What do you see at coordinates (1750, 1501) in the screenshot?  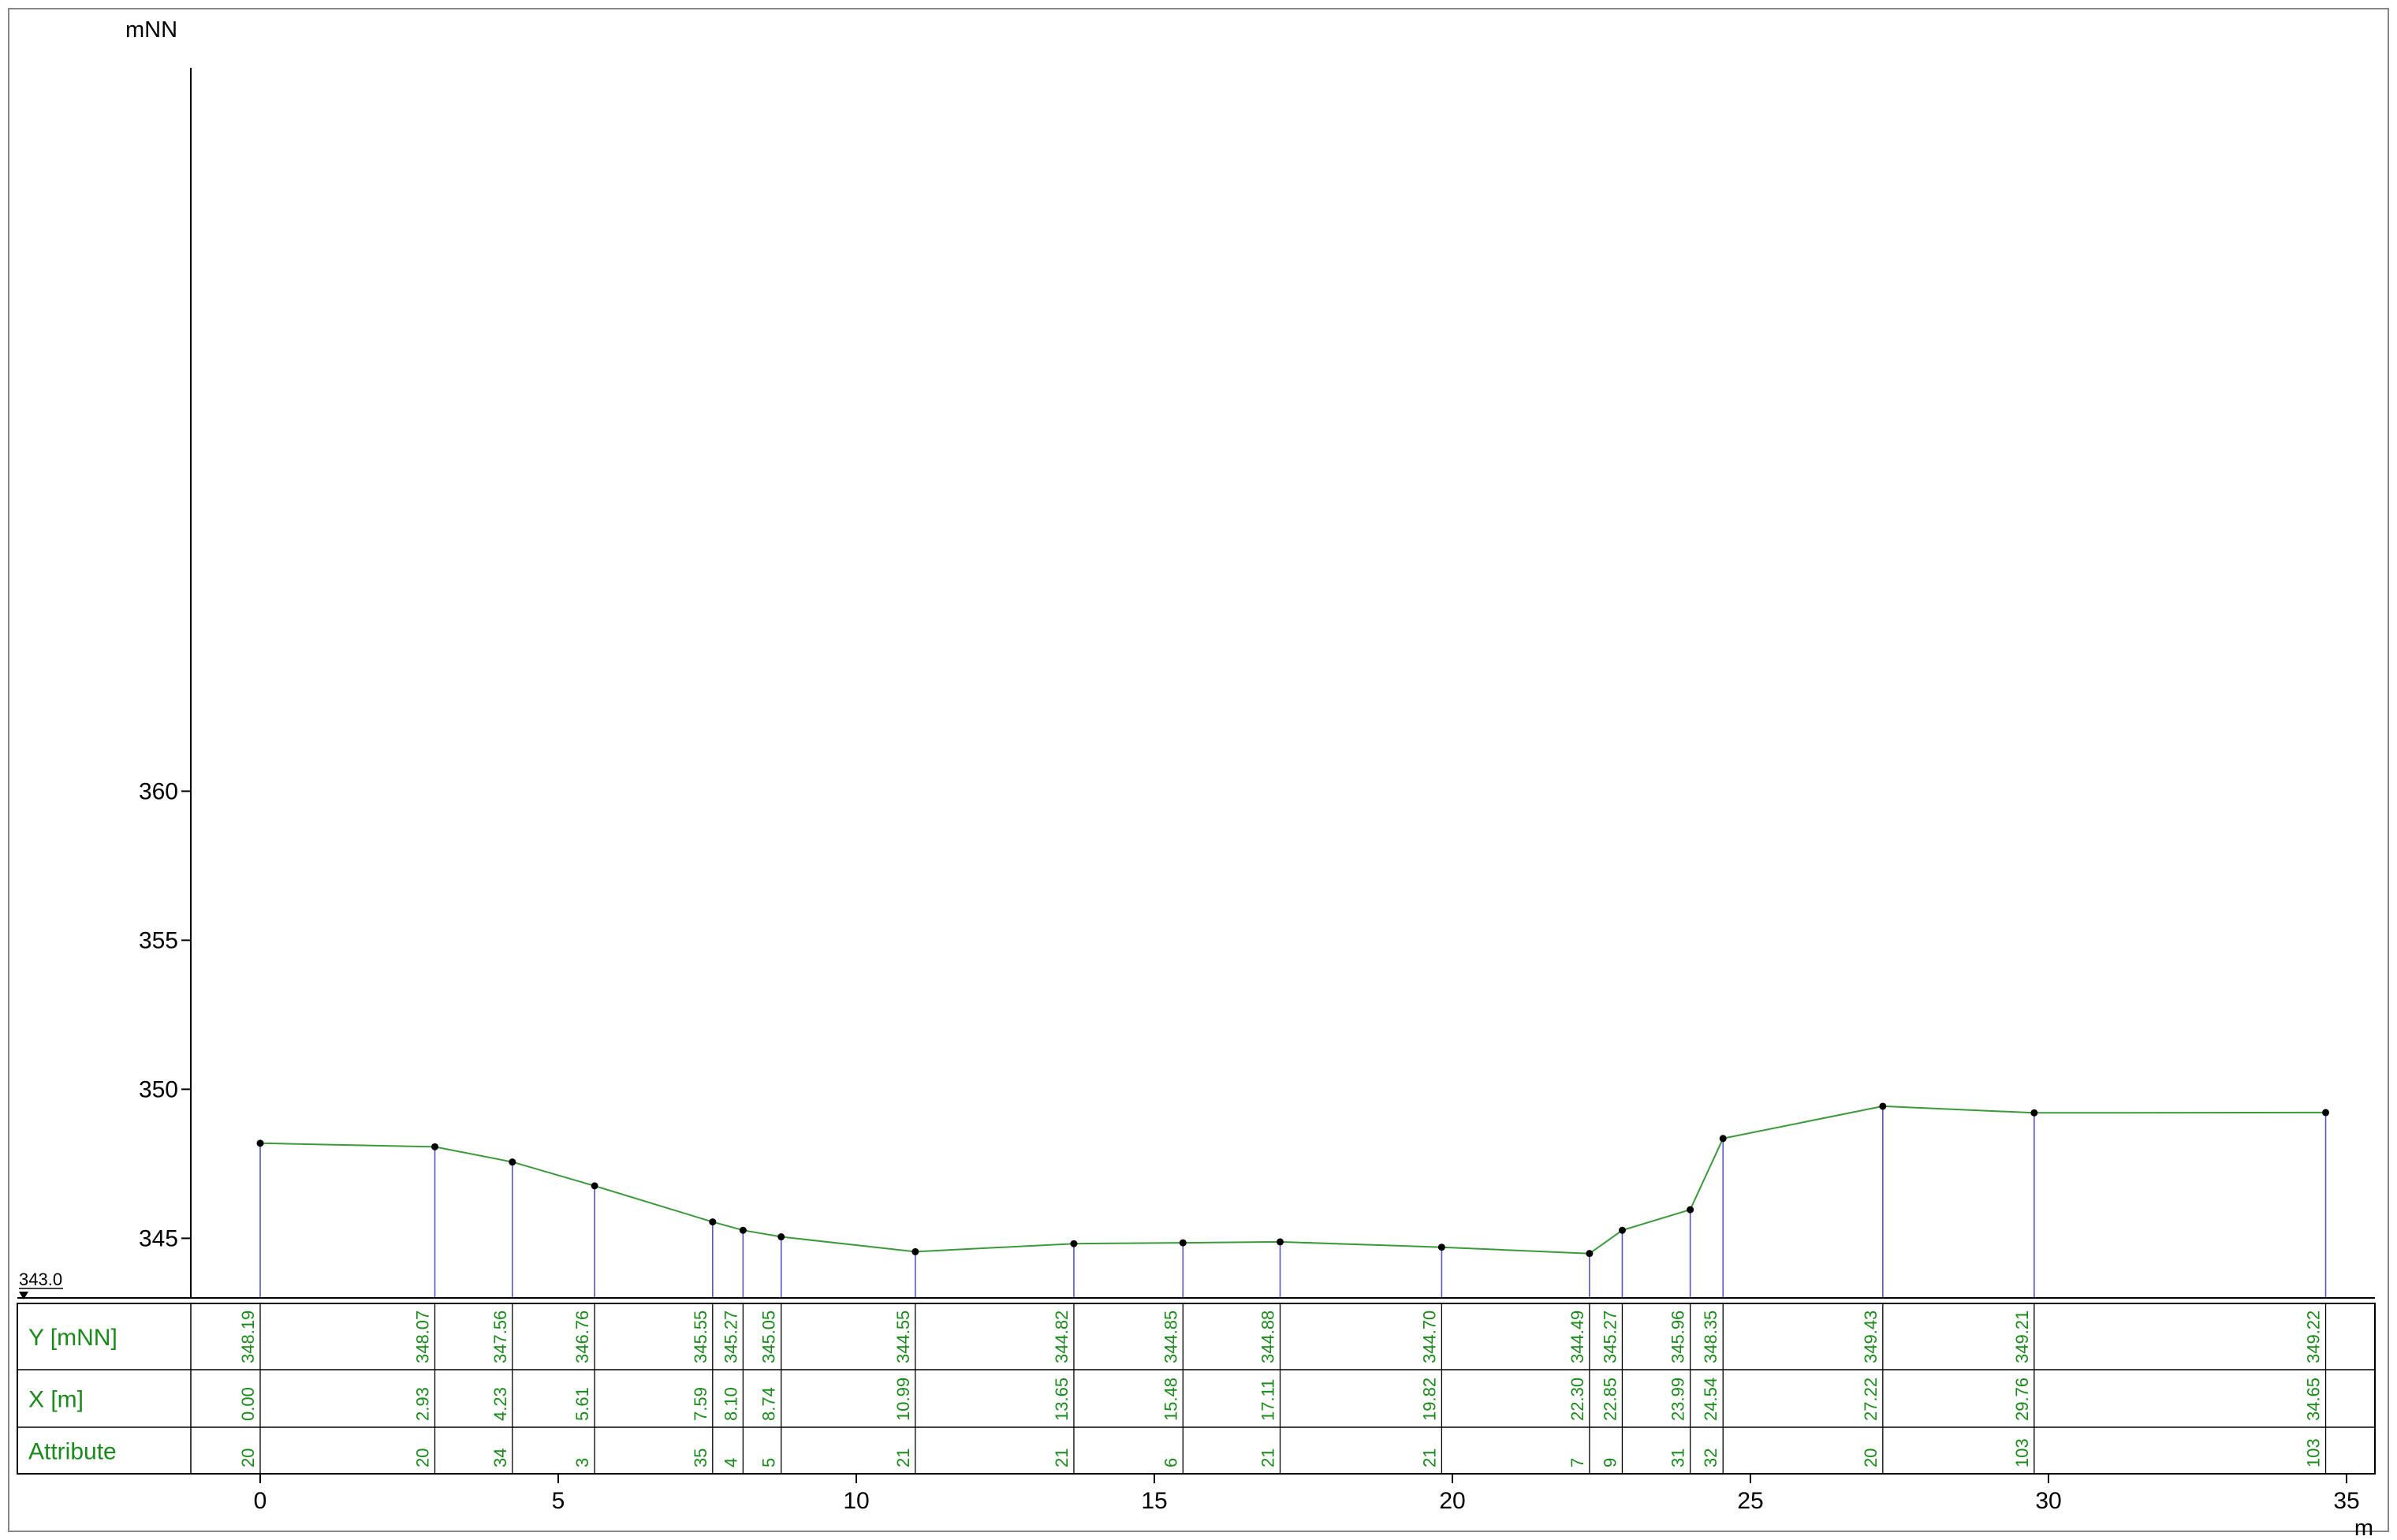 I see `x-tick-label: 25` at bounding box center [1750, 1501].